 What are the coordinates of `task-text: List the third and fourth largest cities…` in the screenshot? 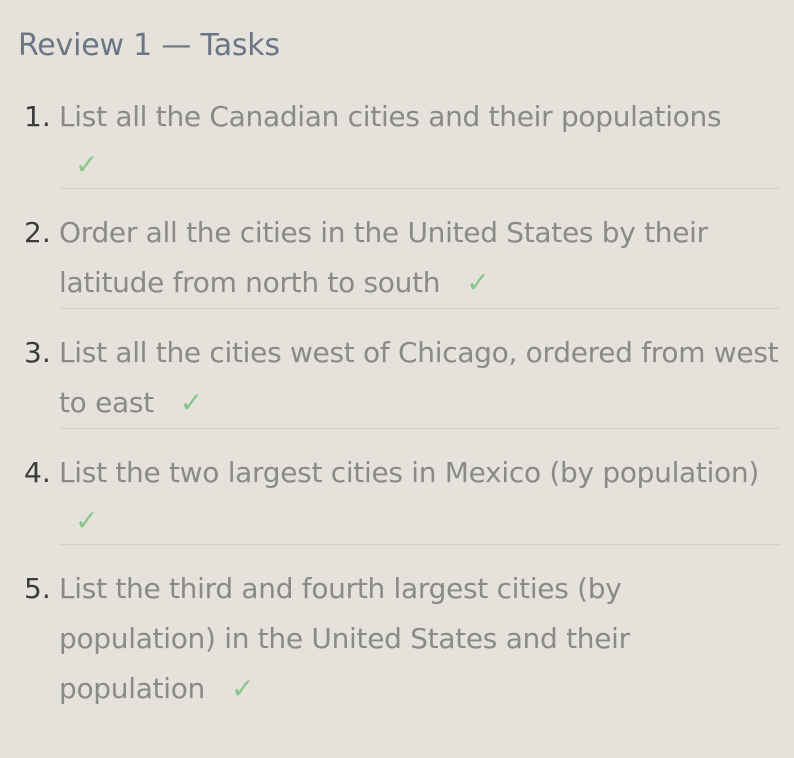 It's located at (344, 638).